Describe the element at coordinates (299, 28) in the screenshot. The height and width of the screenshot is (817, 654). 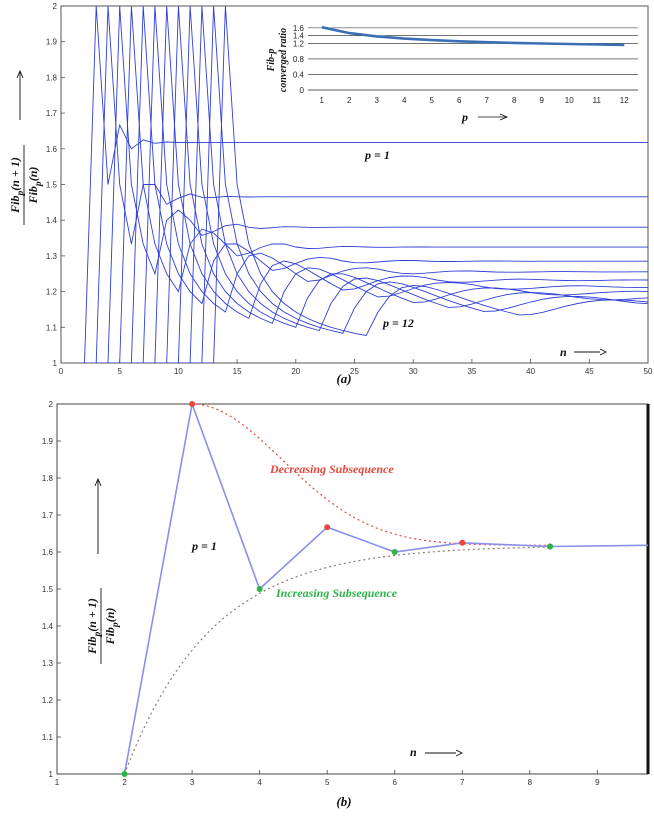
I see `inset-y-tick-label: 1.6` at that location.